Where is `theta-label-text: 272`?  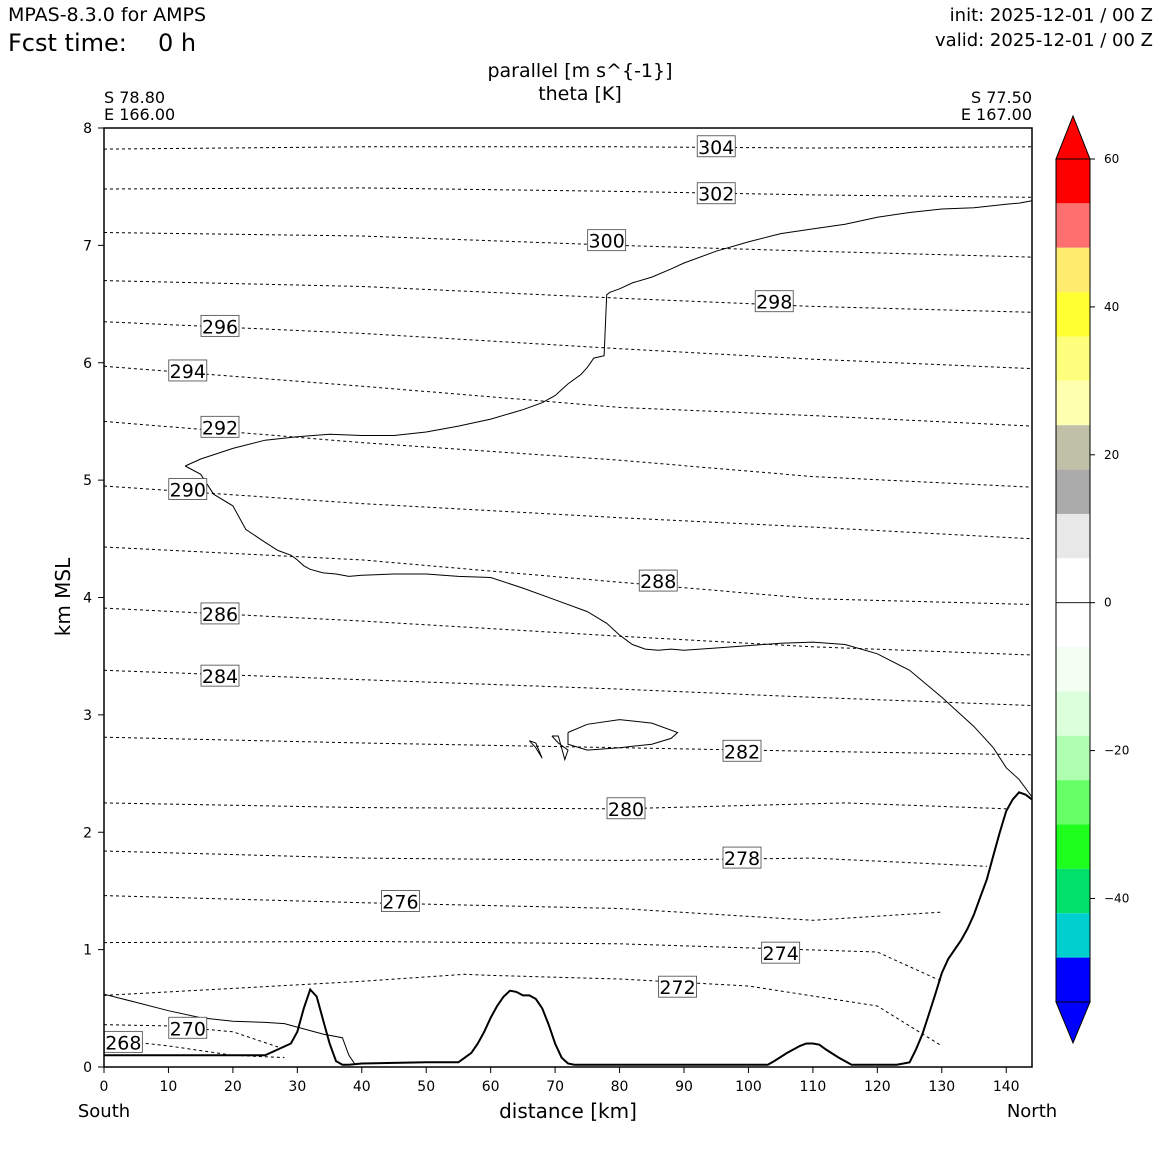 theta-label-text: 272 is located at coordinates (677, 988).